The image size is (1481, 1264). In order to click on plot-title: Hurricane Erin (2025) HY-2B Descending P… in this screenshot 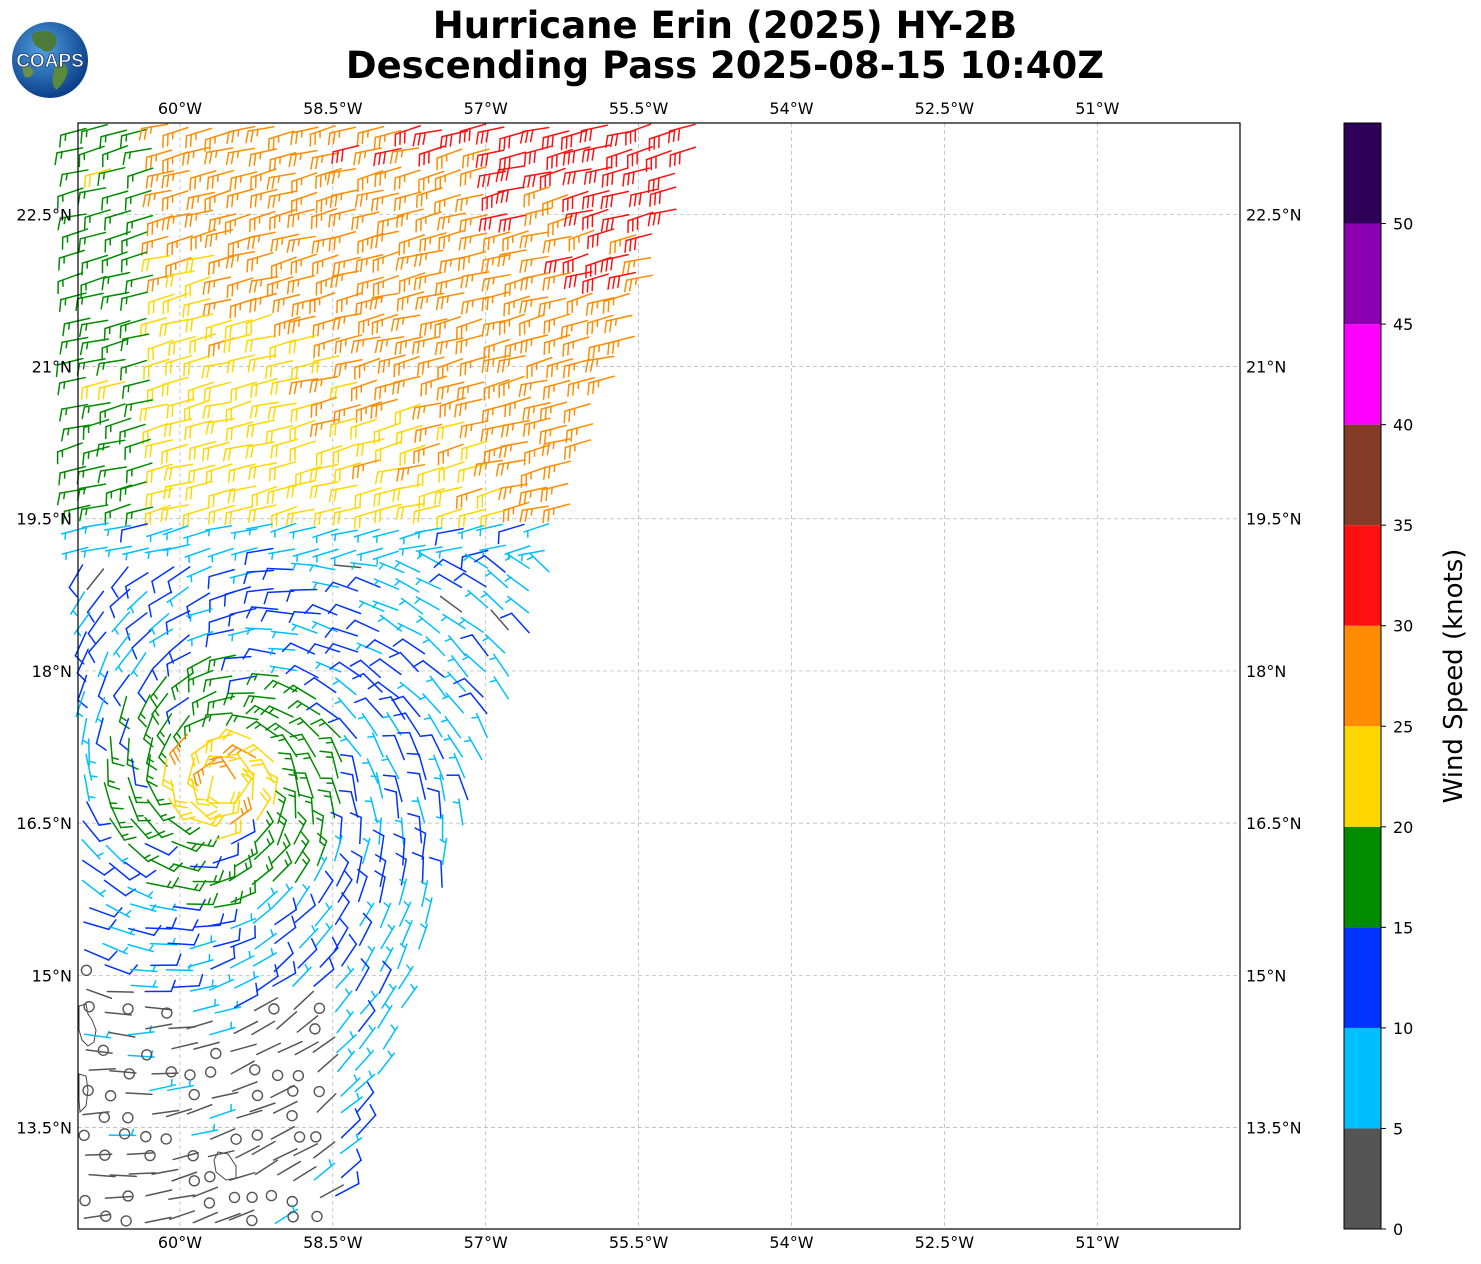, I will do `click(725, 46)`.